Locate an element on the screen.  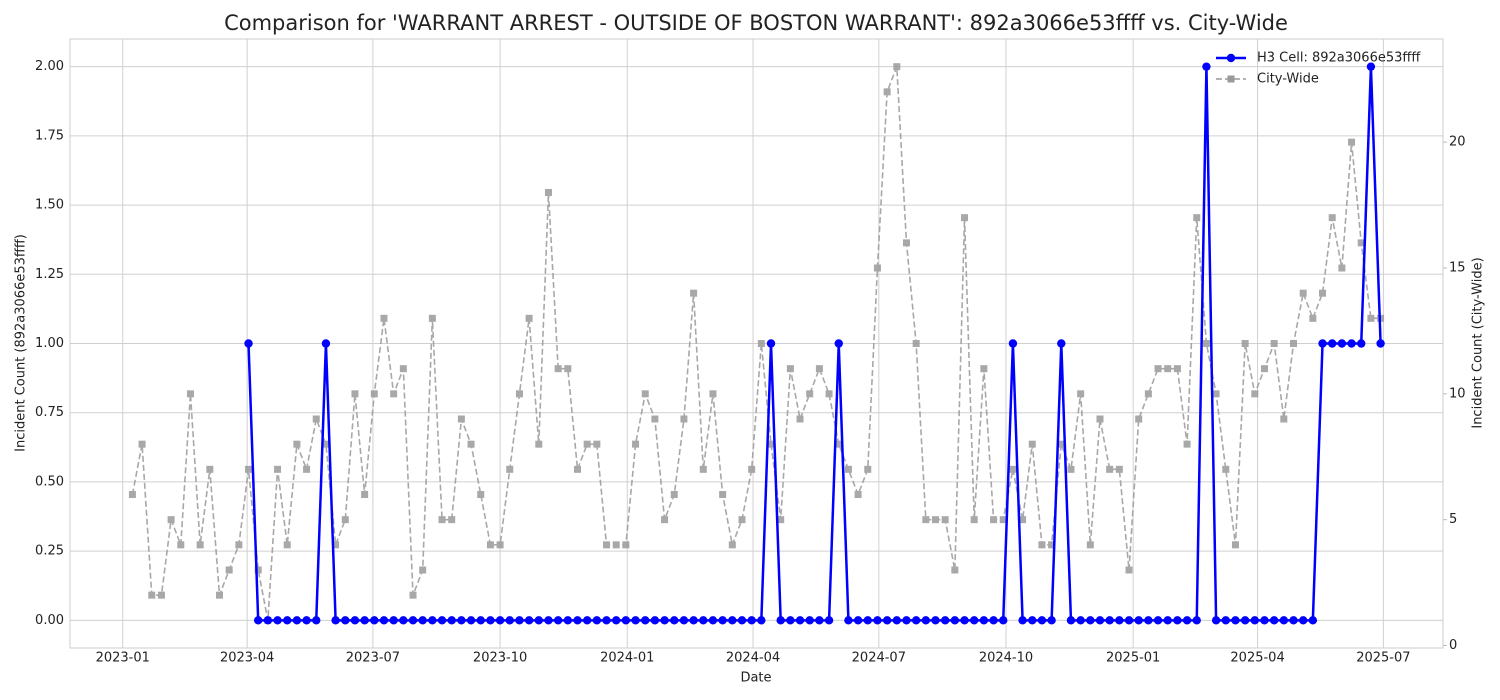
legend-label: City-Wide is located at coordinates (1288, 79).